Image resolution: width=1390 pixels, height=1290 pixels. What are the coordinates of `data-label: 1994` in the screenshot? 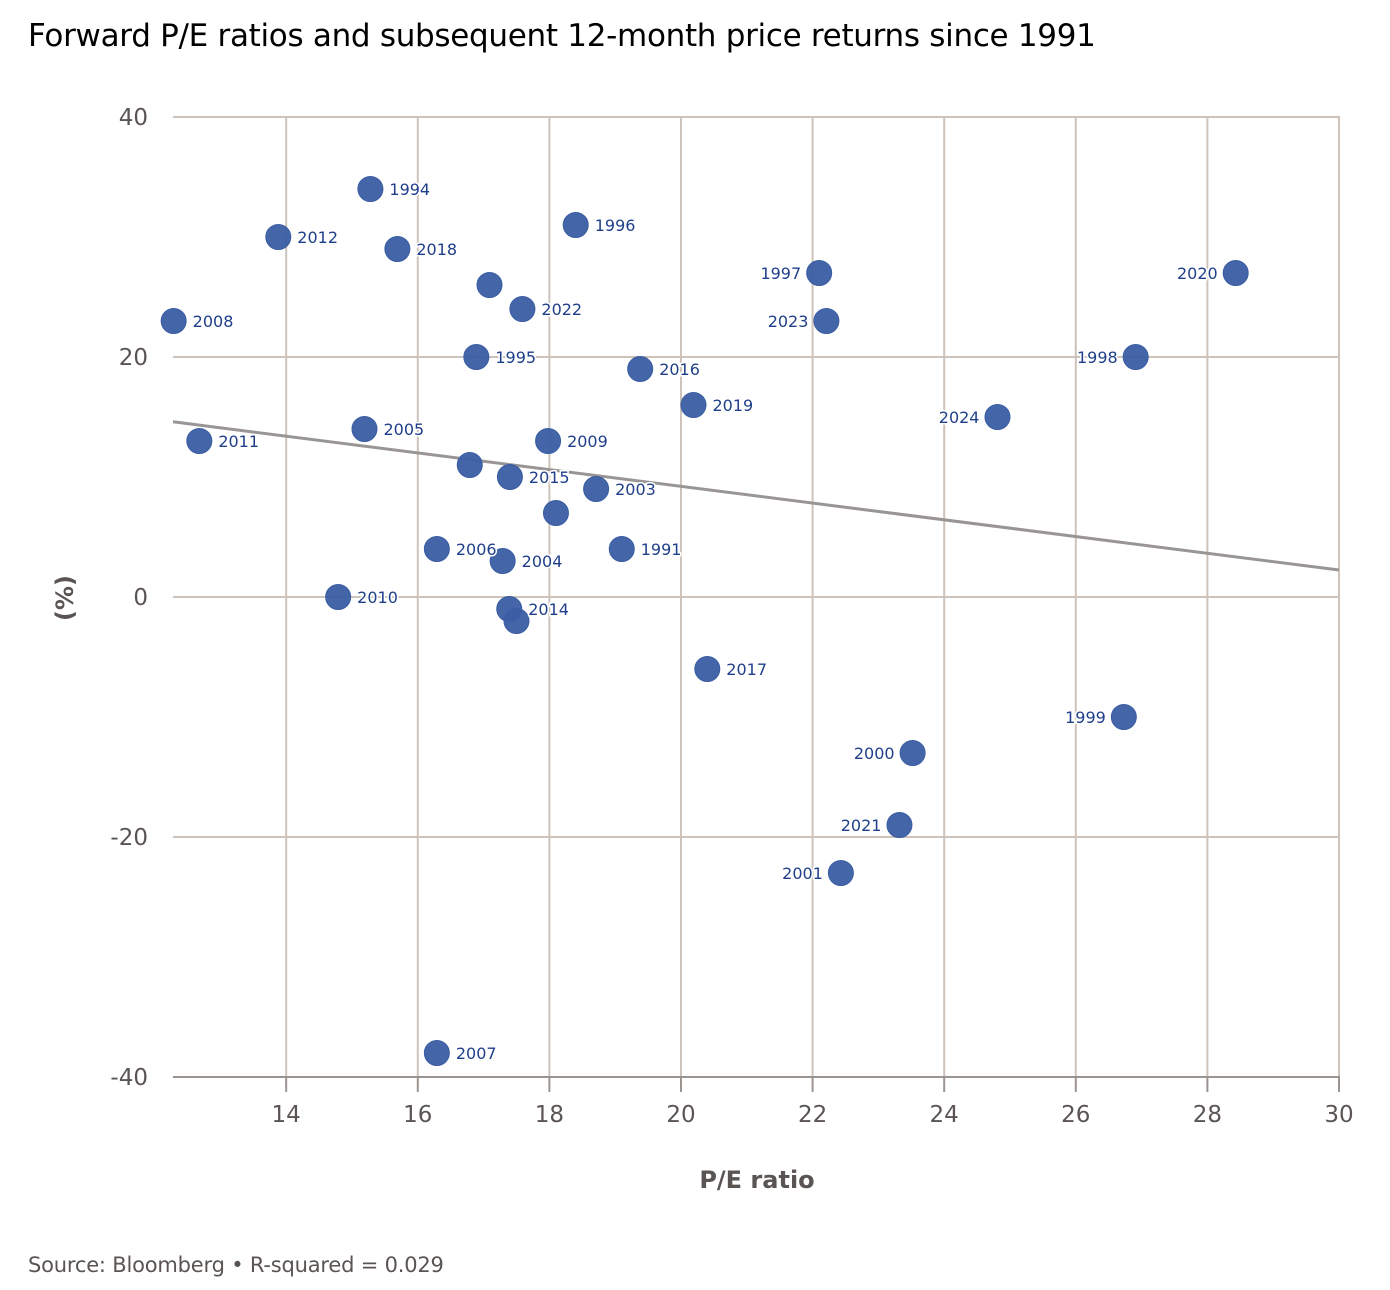 It's located at (409, 189).